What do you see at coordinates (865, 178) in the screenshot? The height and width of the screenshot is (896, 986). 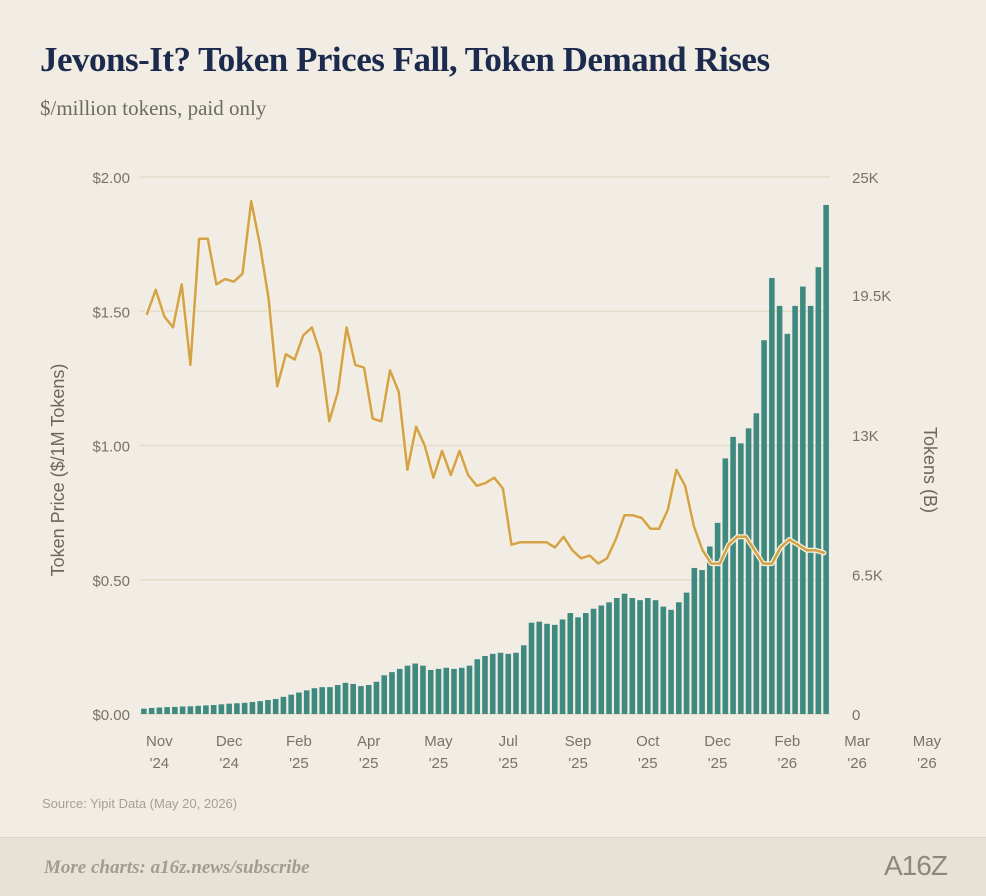 I see `right-tick-label: 25K` at bounding box center [865, 178].